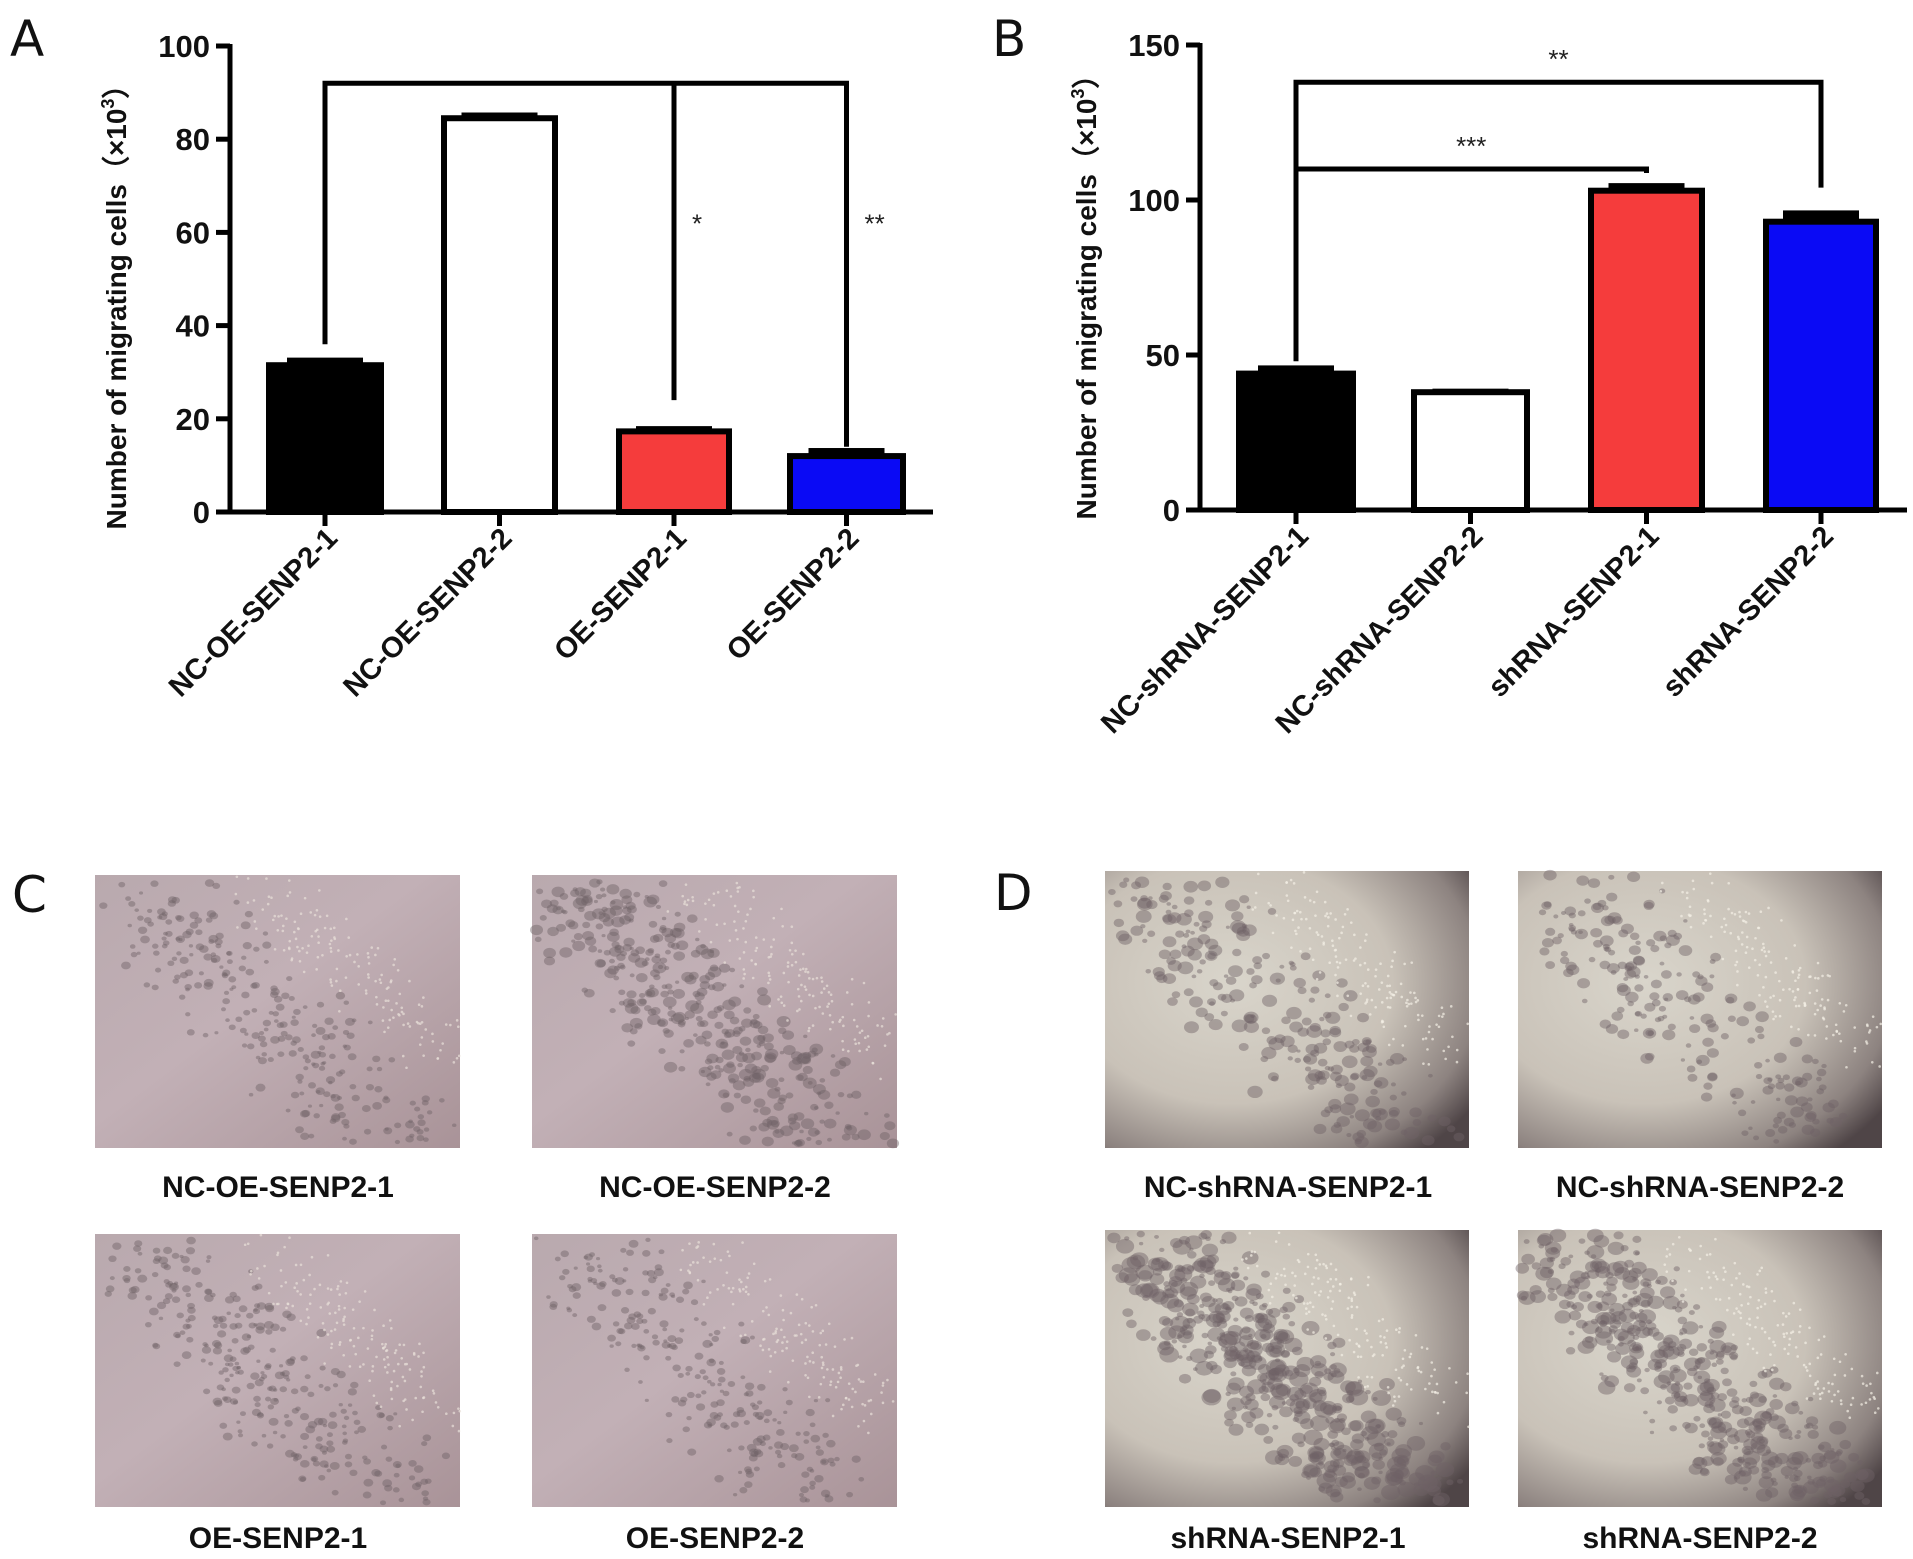  Describe the element at coordinates (1085, 290) in the screenshot. I see `y-axis-label-b: Number of migrating cells（×103）` at that location.